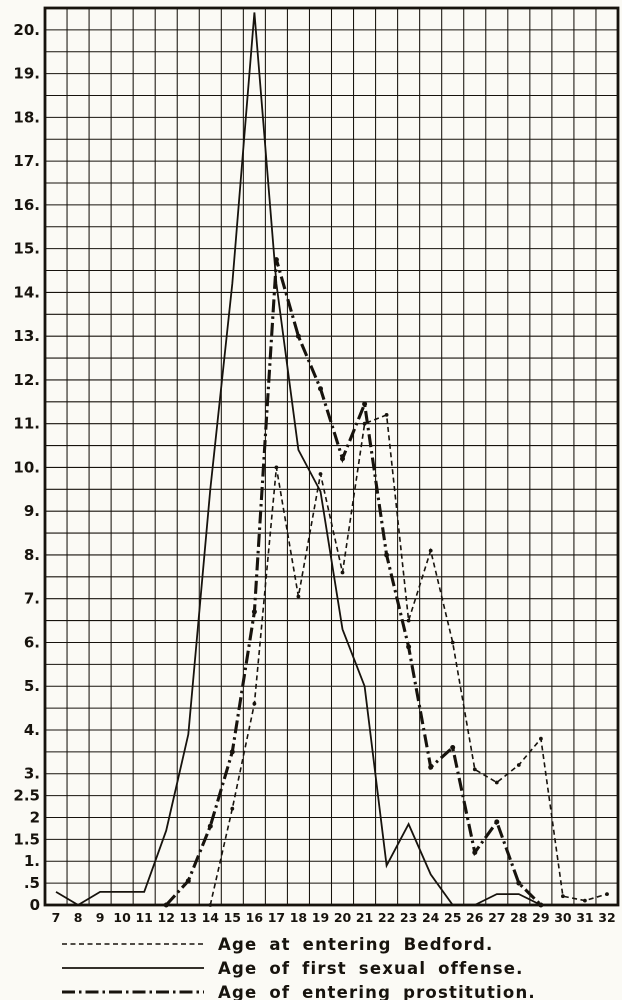 The image size is (622, 1000). I want to click on x-axis-tick-label: 19, so click(320, 917).